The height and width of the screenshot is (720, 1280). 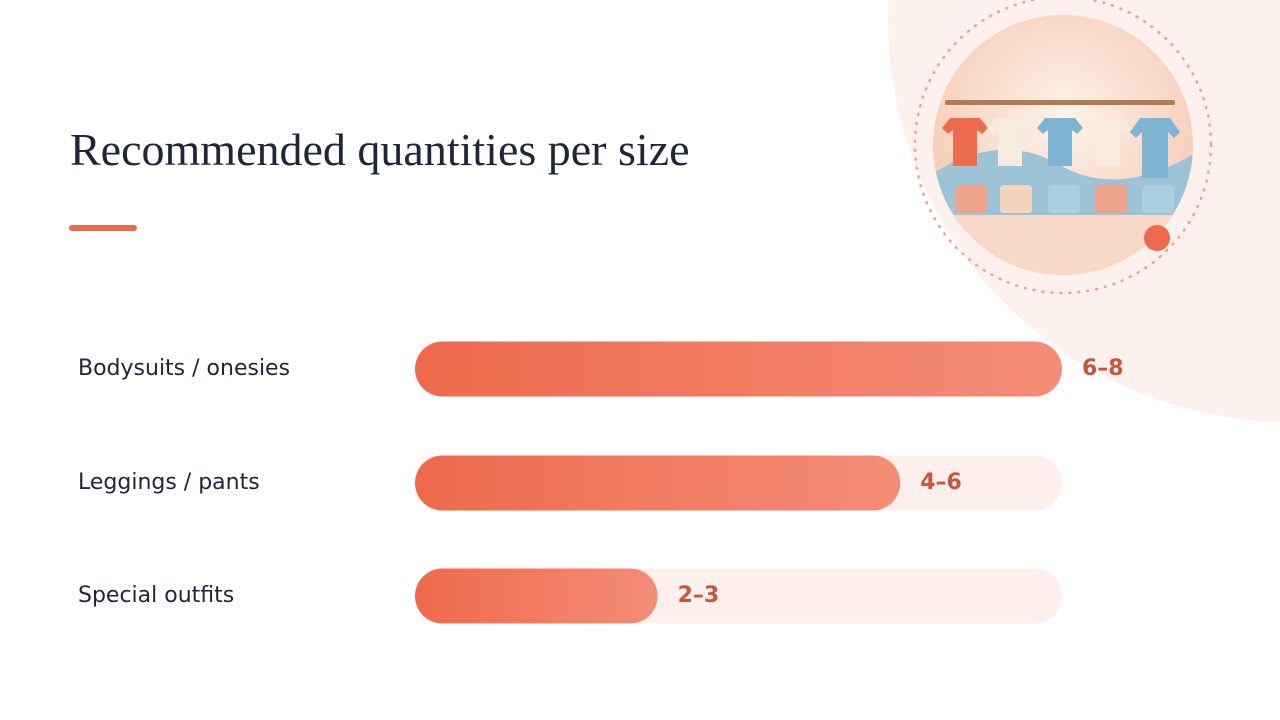 What do you see at coordinates (941, 482) in the screenshot?
I see `value-label: 4–6` at bounding box center [941, 482].